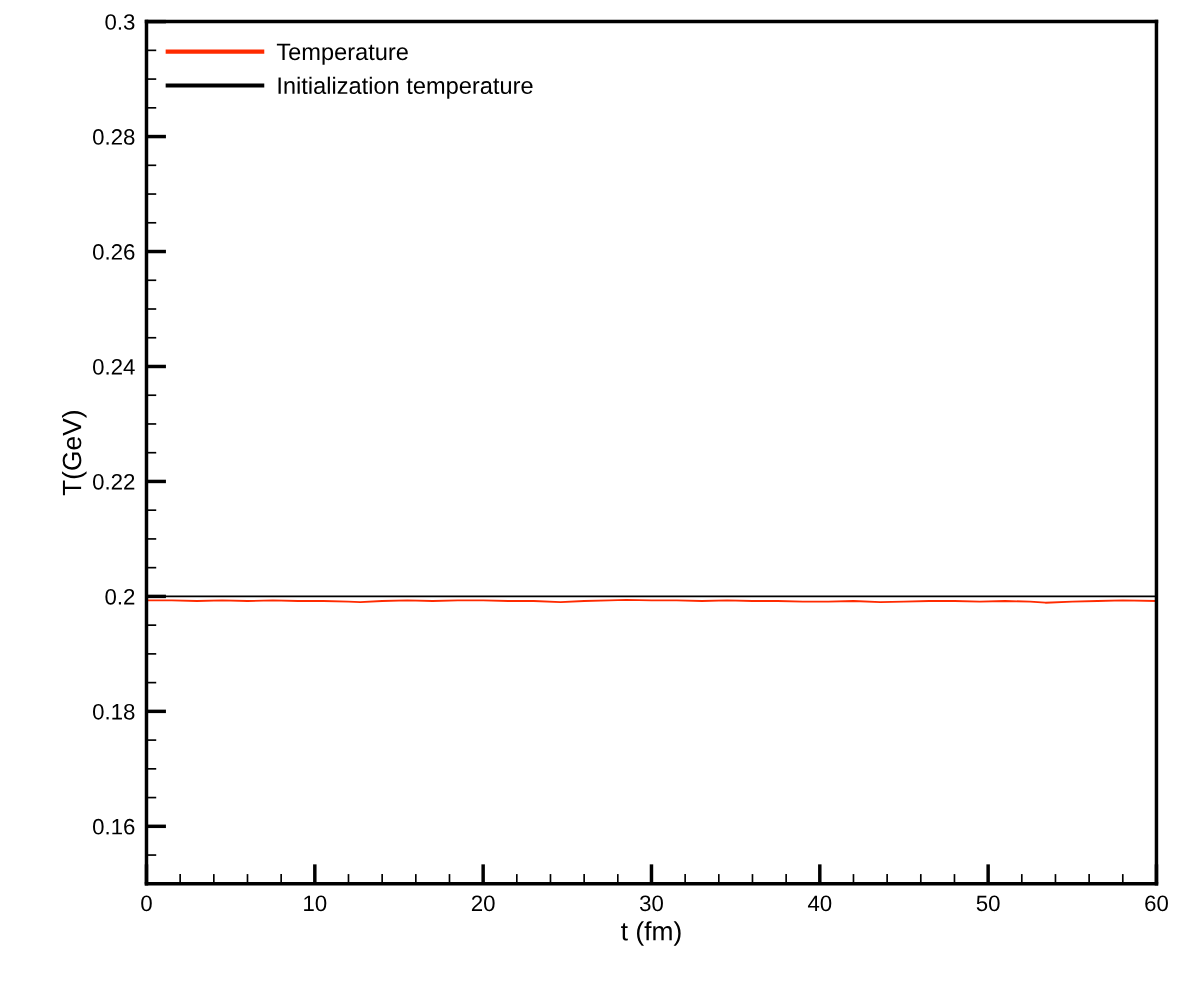  Describe the element at coordinates (315, 903) in the screenshot. I see `x-tick-label: 10` at that location.